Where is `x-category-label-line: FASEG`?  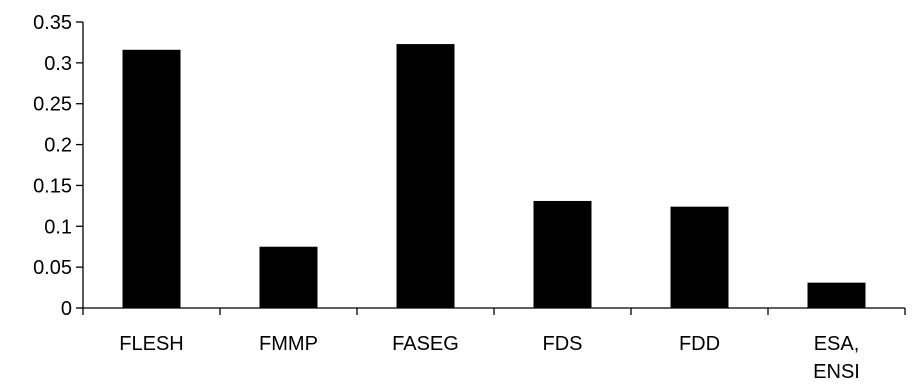
x-category-label-line: FASEG is located at coordinates (425, 344).